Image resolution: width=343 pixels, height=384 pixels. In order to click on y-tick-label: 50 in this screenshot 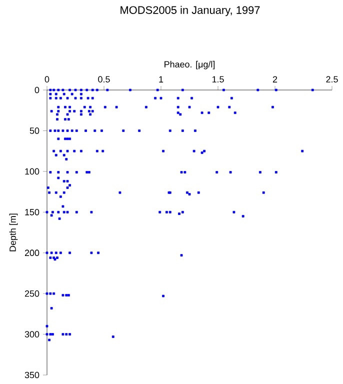, I will do `click(35, 131)`.